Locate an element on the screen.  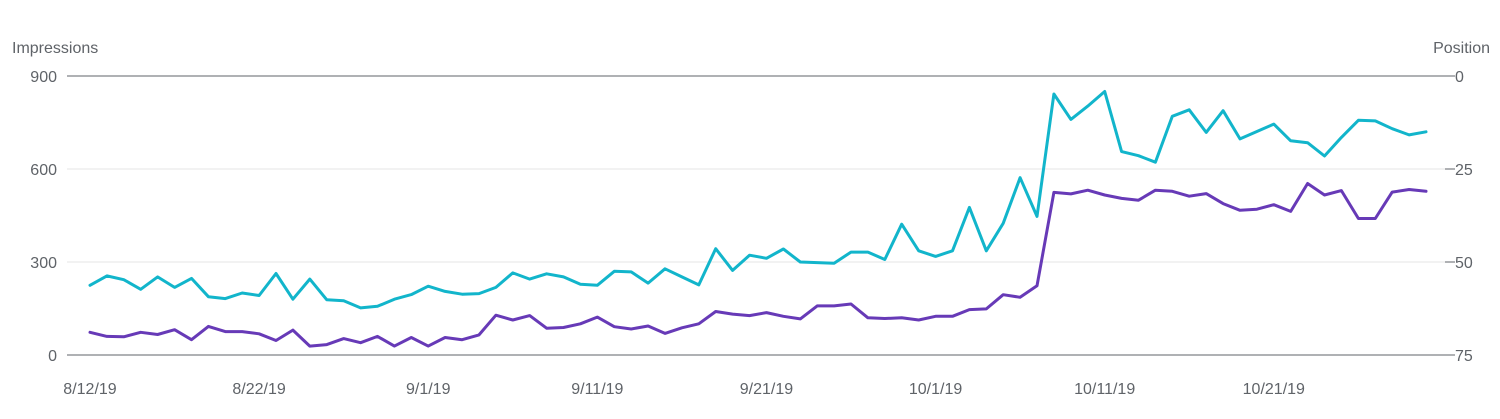
x-tick-label: 10/1/19 is located at coordinates (935, 389).